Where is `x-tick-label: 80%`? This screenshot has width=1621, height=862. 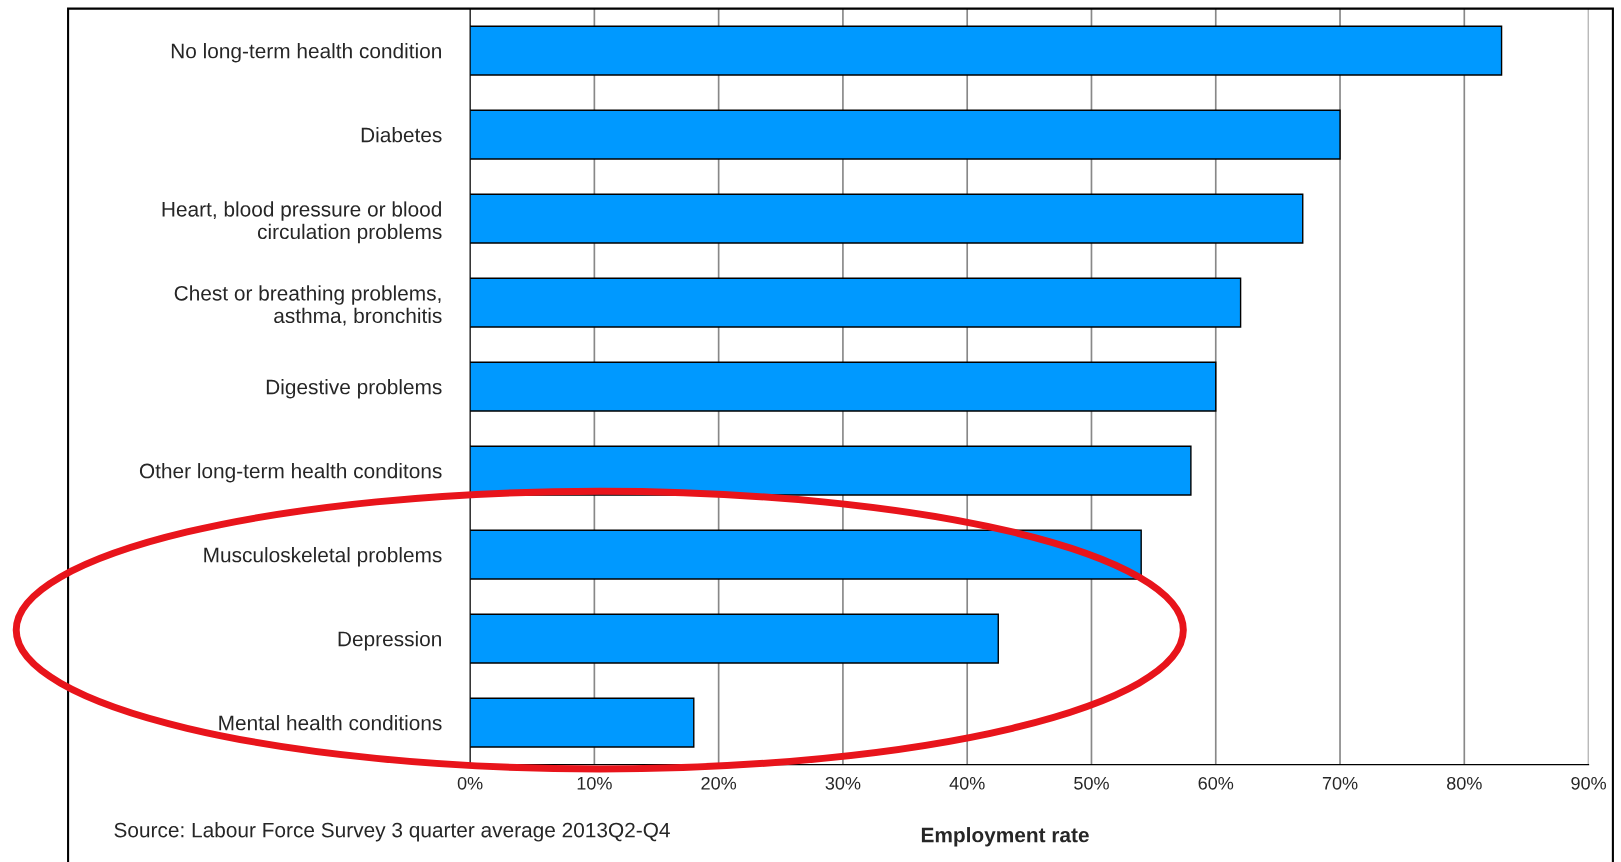
x-tick-label: 80% is located at coordinates (1464, 783).